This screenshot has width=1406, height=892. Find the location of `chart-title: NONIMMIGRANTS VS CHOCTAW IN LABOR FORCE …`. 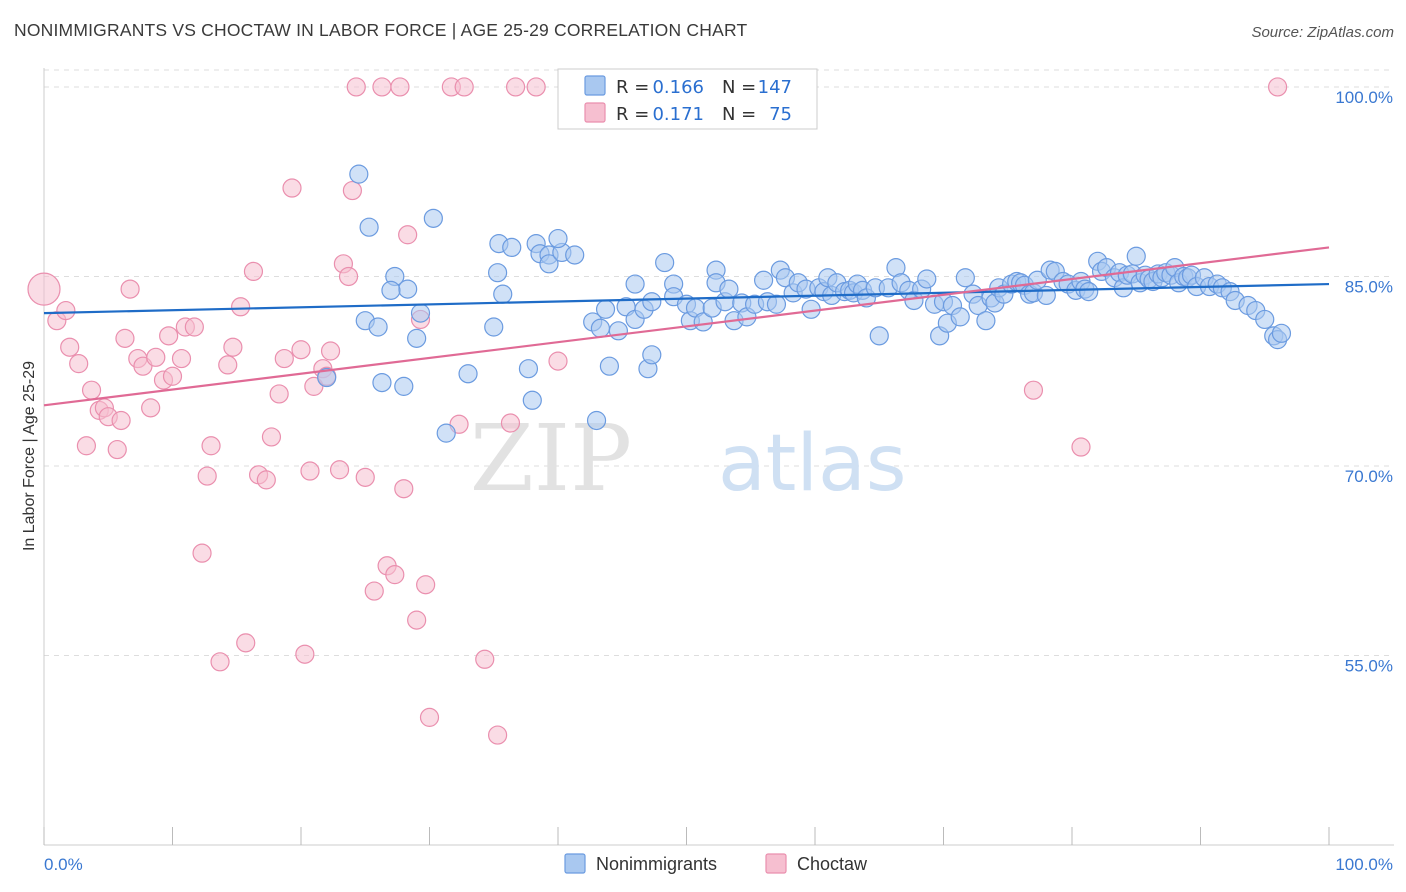

chart-title: NONIMMIGRANTS VS CHOCTAW IN LABOR FORCE … is located at coordinates (381, 30).